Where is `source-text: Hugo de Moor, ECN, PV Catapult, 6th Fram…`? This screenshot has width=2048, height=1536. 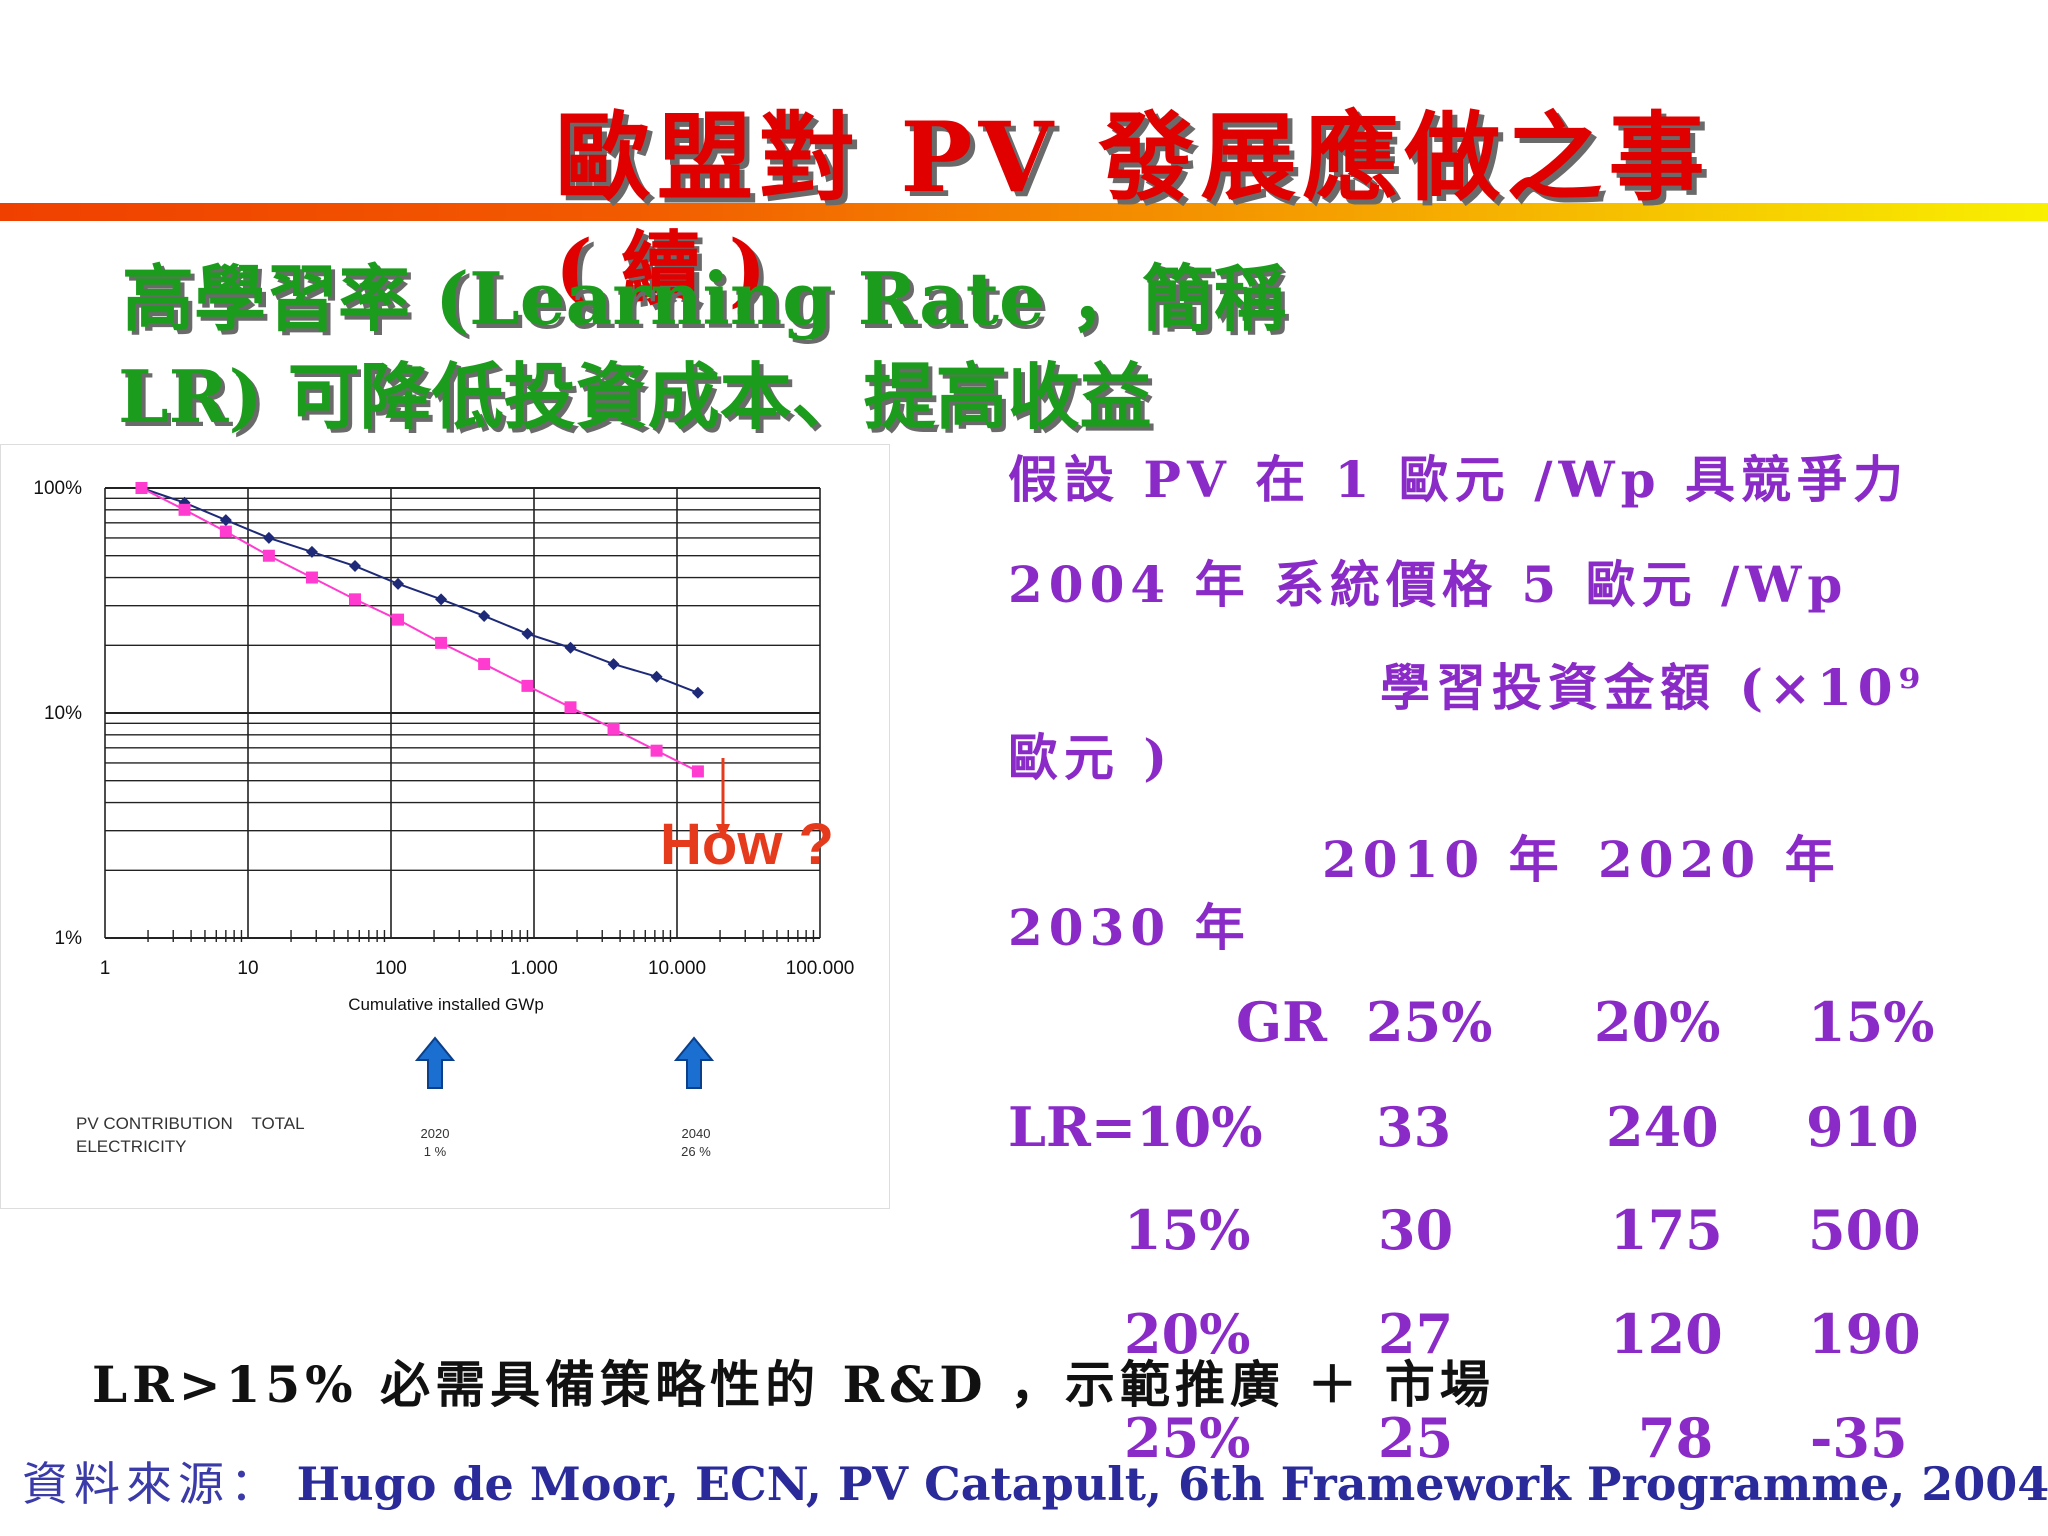
source-text: Hugo de Moor, ECN, PV Catapult, 6th Fram… is located at coordinates (1172, 1484).